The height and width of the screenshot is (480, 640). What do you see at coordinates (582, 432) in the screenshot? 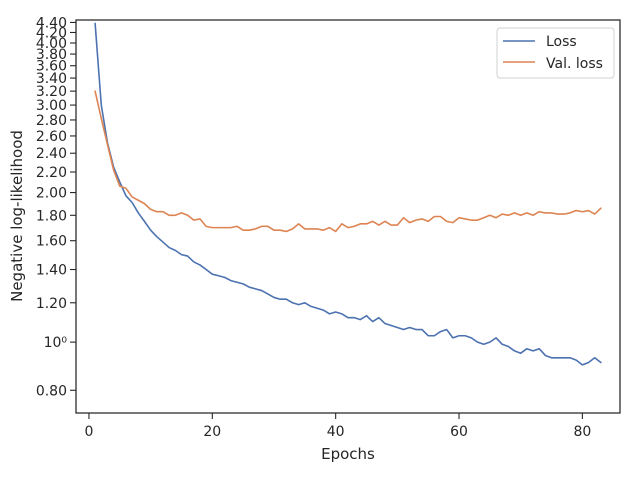
I see `x-tick-label: 80` at bounding box center [582, 432].